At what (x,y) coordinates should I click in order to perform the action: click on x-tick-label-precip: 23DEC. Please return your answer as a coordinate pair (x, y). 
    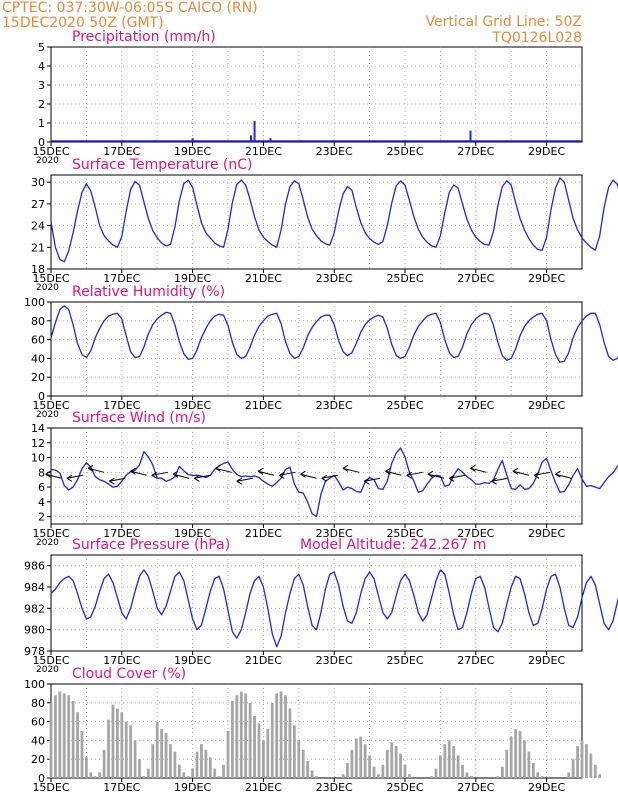
    Looking at the image, I should click on (334, 151).